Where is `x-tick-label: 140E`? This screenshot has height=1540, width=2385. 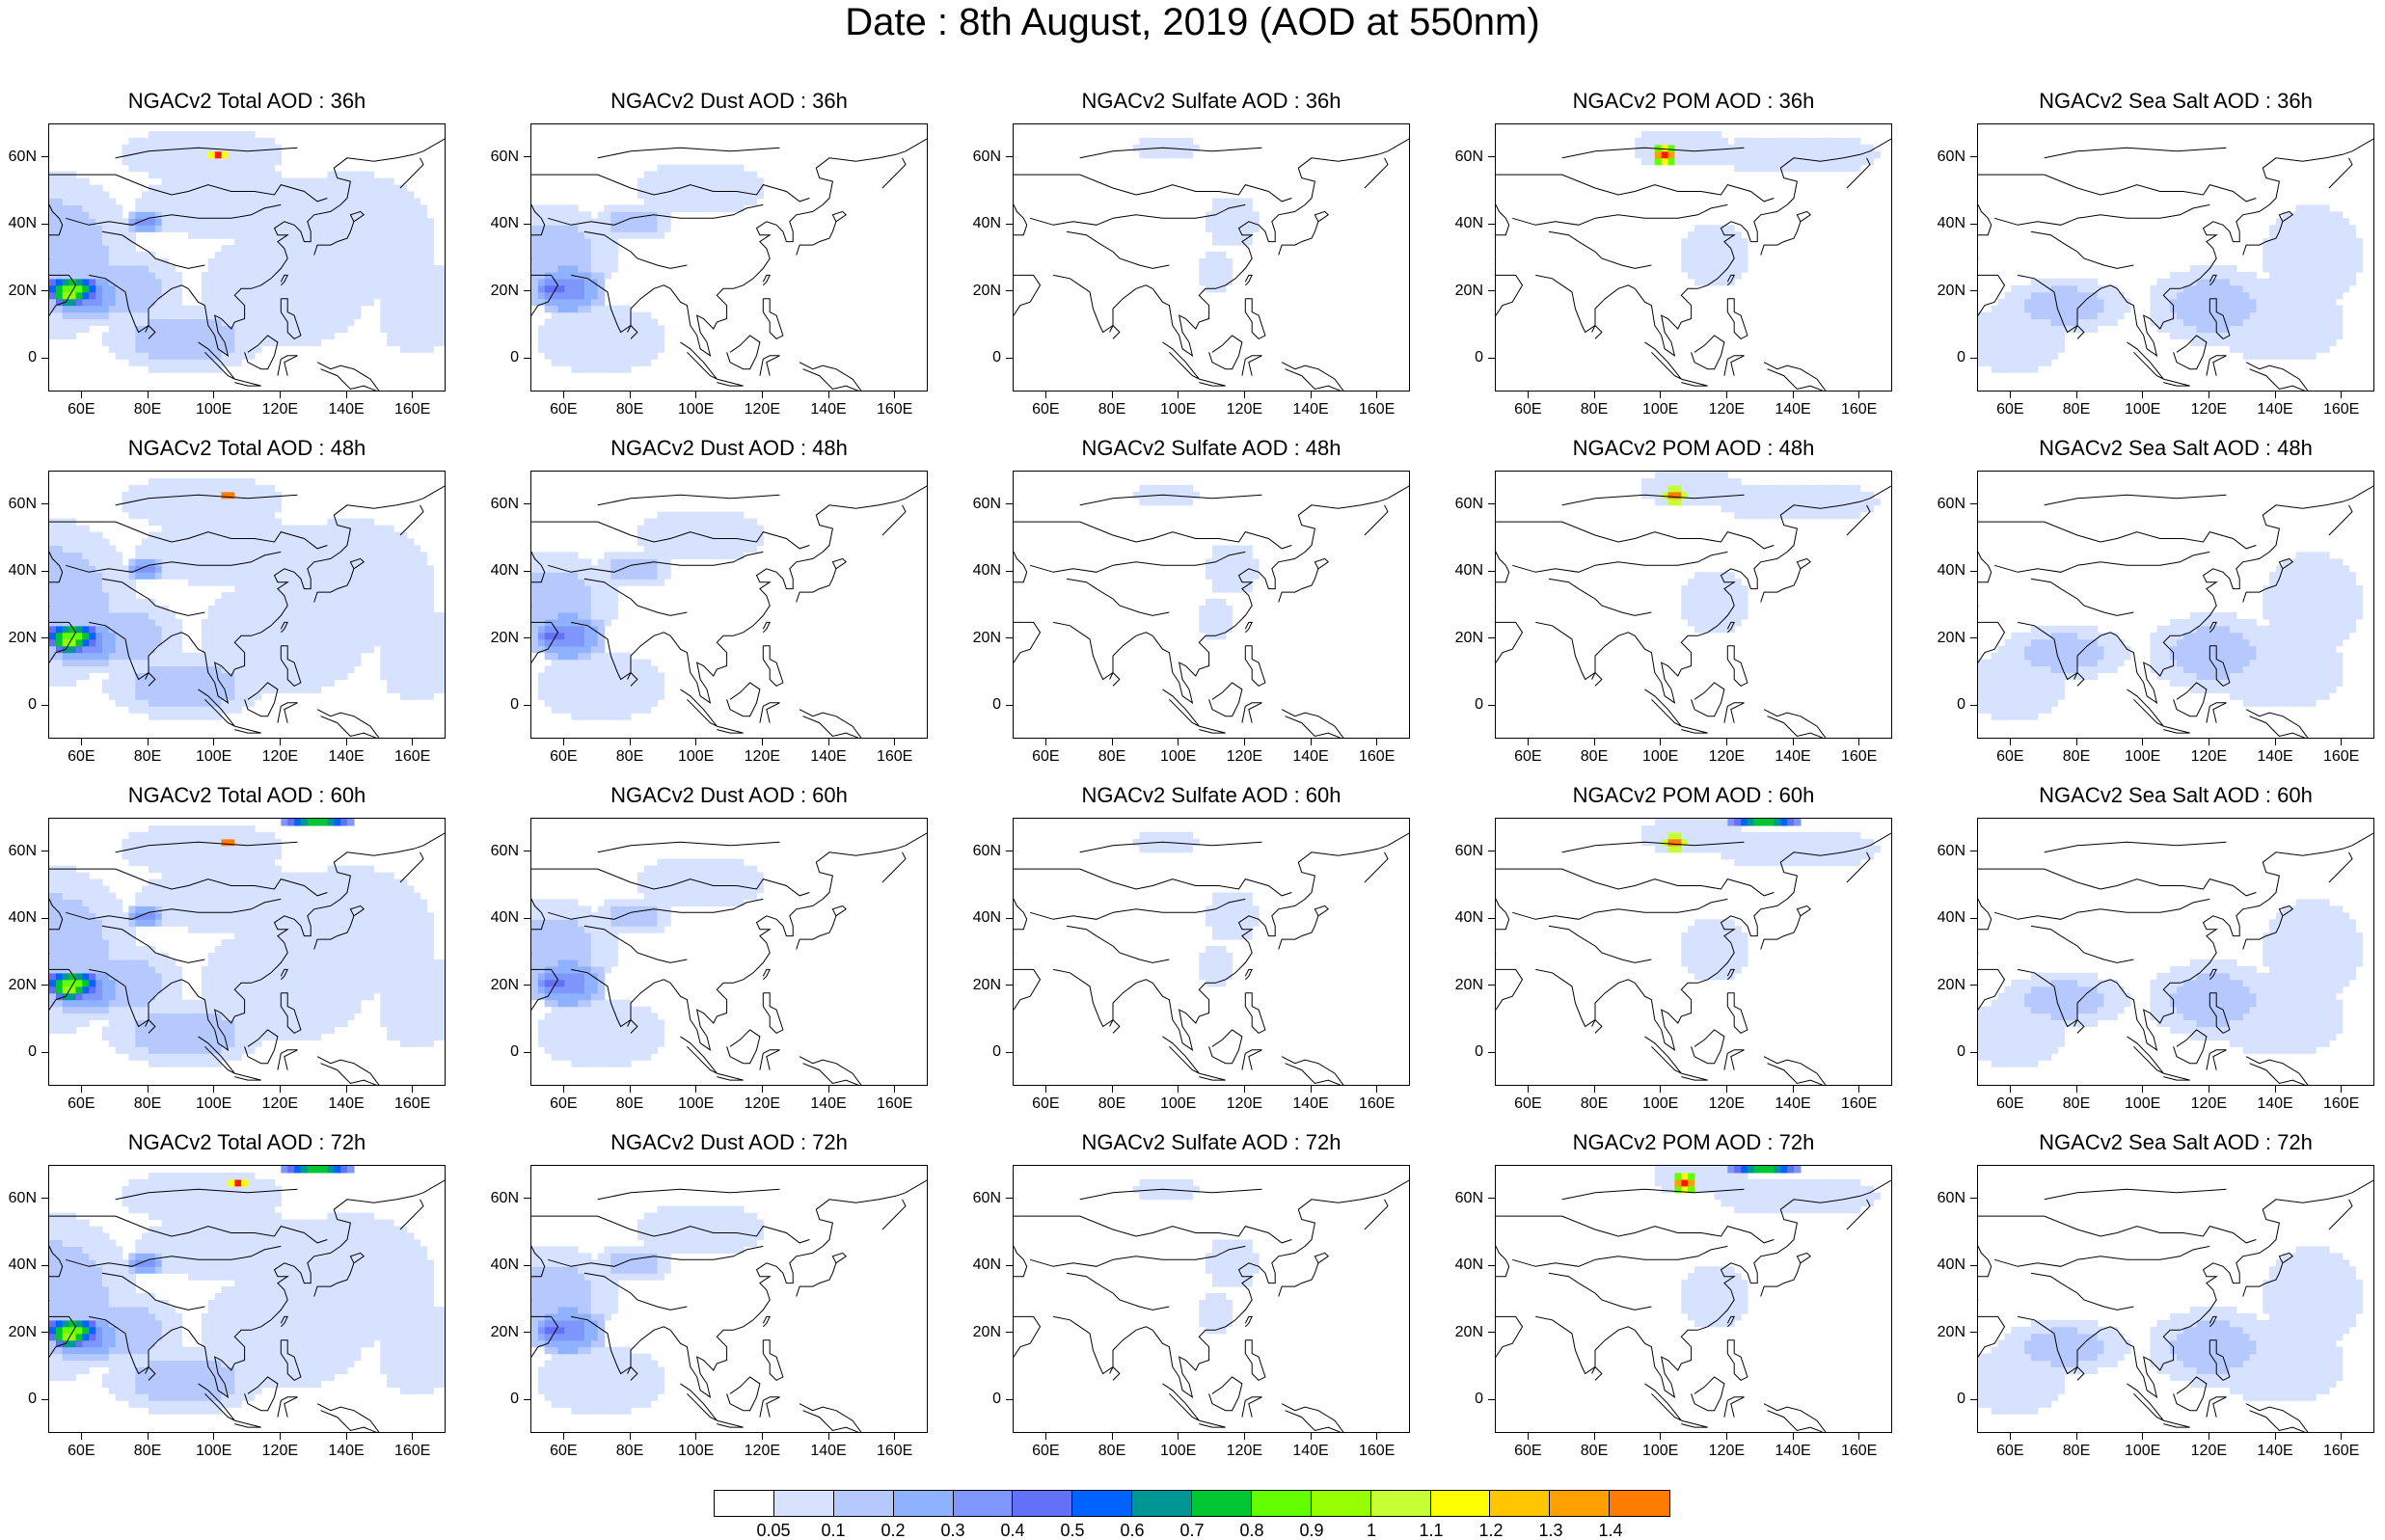 x-tick-label: 140E is located at coordinates (346, 410).